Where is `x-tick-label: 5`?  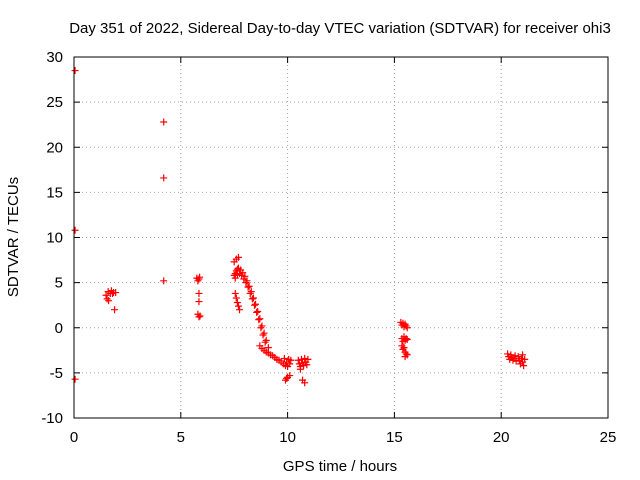 x-tick-label: 5 is located at coordinates (181, 437).